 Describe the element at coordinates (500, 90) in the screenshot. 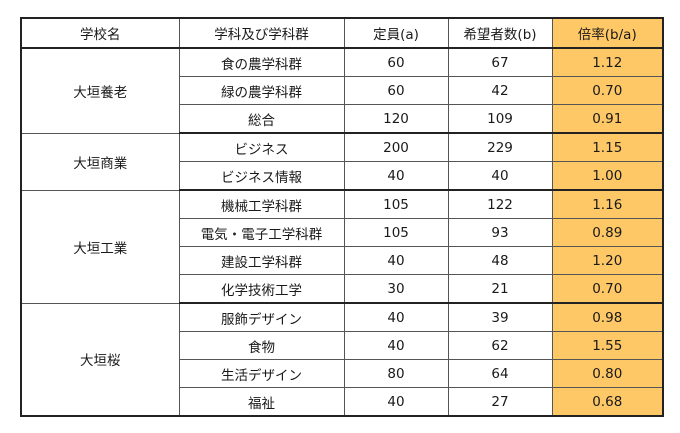

I see `applicants-cell: 42` at that location.